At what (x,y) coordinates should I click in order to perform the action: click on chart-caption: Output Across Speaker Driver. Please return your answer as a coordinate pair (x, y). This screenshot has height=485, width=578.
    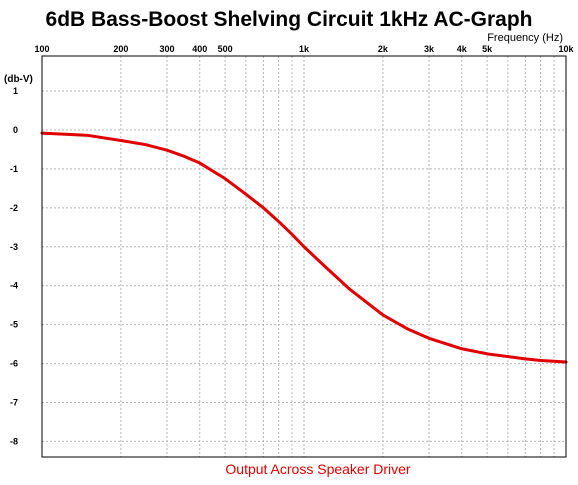
    Looking at the image, I should click on (318, 469).